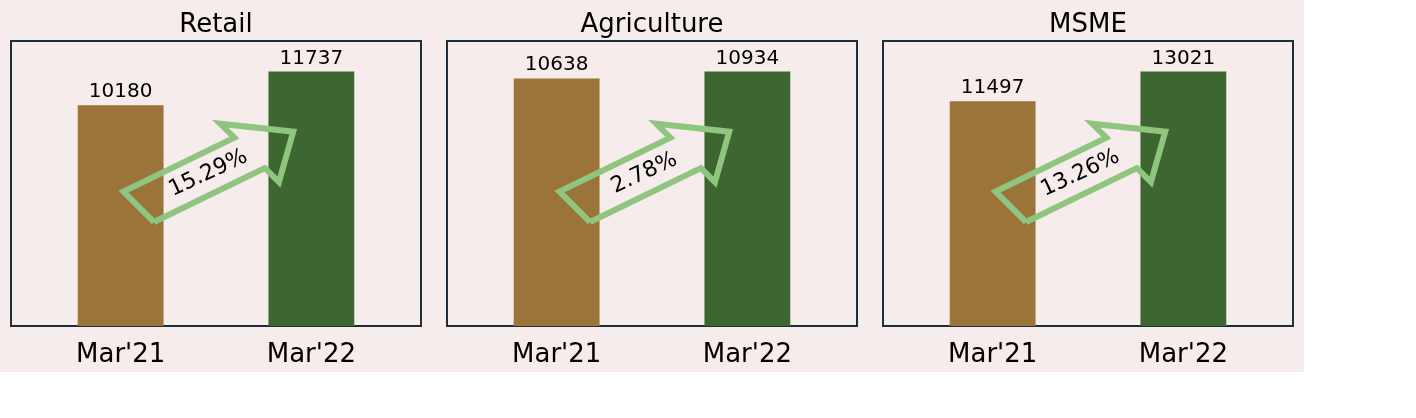 Image resolution: width=1416 pixels, height=418 pixels. What do you see at coordinates (1183, 56) in the screenshot?
I see `data-label: 13021` at bounding box center [1183, 56].